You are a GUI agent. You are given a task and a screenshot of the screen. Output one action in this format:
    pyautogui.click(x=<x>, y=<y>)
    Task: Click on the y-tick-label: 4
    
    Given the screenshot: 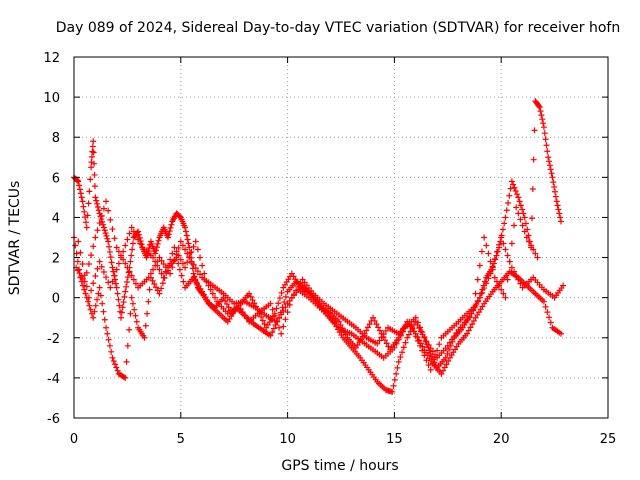 What is the action you would take?
    pyautogui.click(x=56, y=218)
    